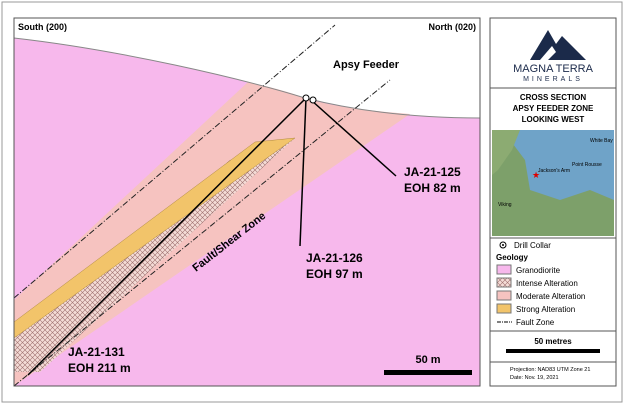 This screenshot has width=624, height=404. Describe the element at coordinates (532, 245) in the screenshot. I see `legend-label: Drill Collar` at that location.